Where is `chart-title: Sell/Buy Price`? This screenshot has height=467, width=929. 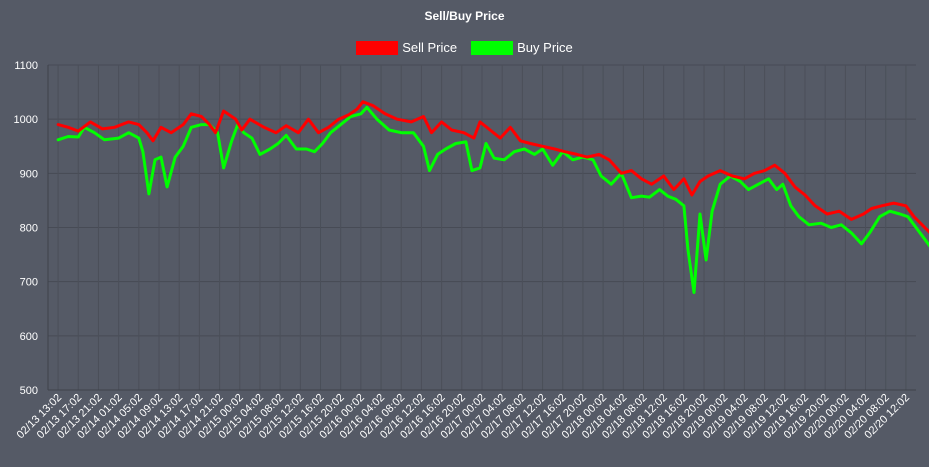
chart-title: Sell/Buy Price is located at coordinates (464, 16).